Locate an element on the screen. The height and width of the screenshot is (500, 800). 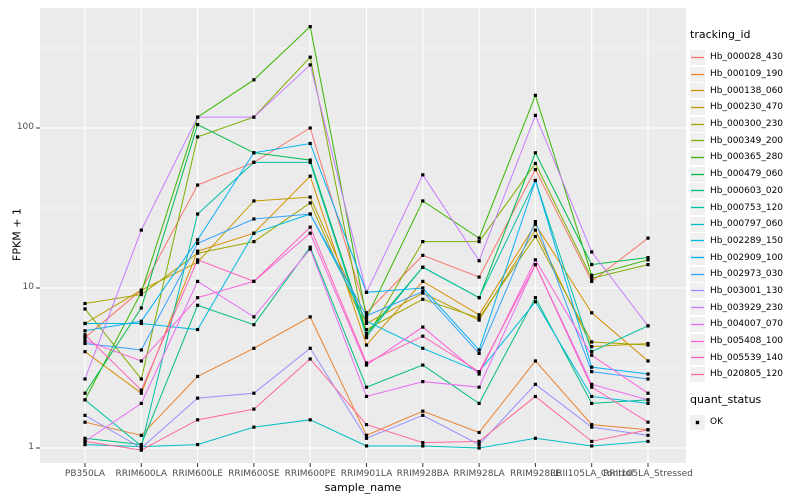
quant-status-legend: quant_status OK is located at coordinates (745, 412).